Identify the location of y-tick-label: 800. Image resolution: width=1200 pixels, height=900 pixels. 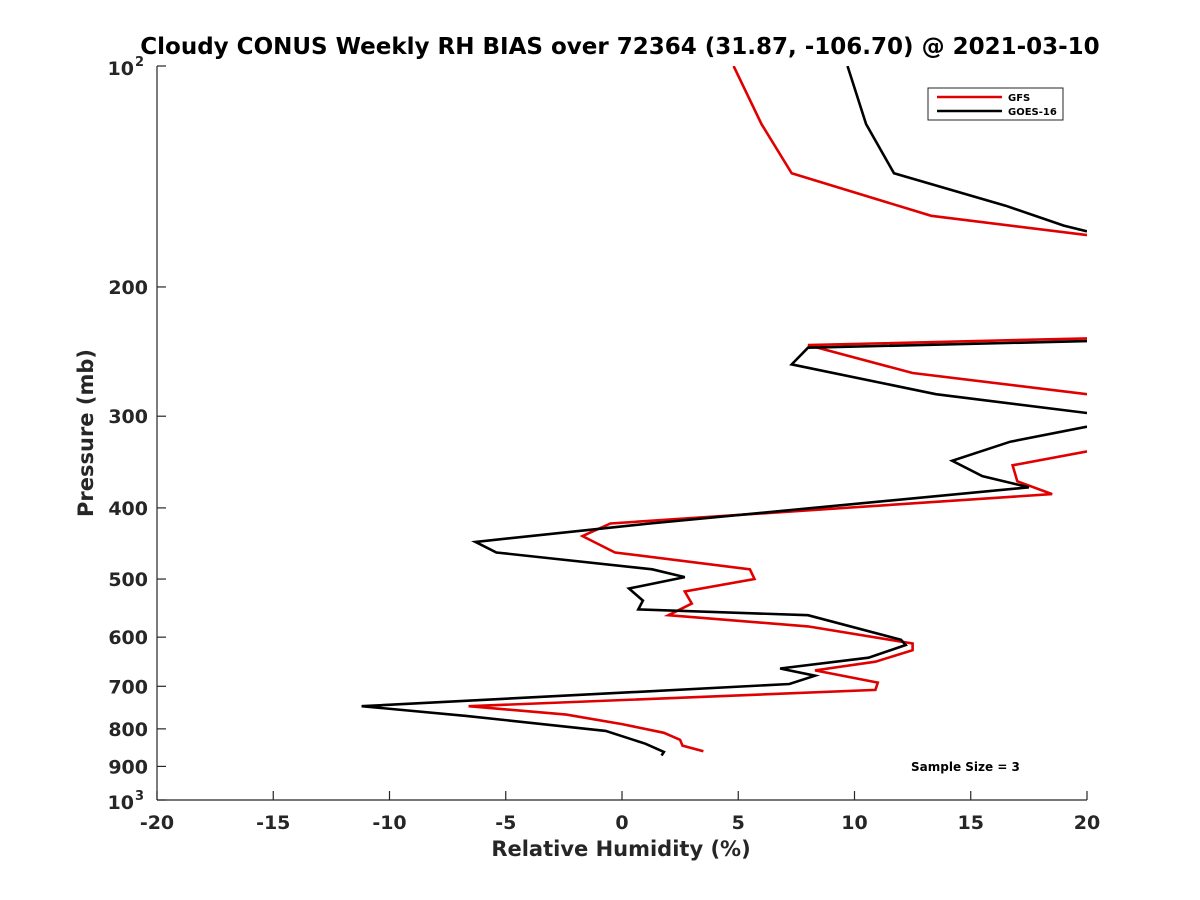
(128, 730).